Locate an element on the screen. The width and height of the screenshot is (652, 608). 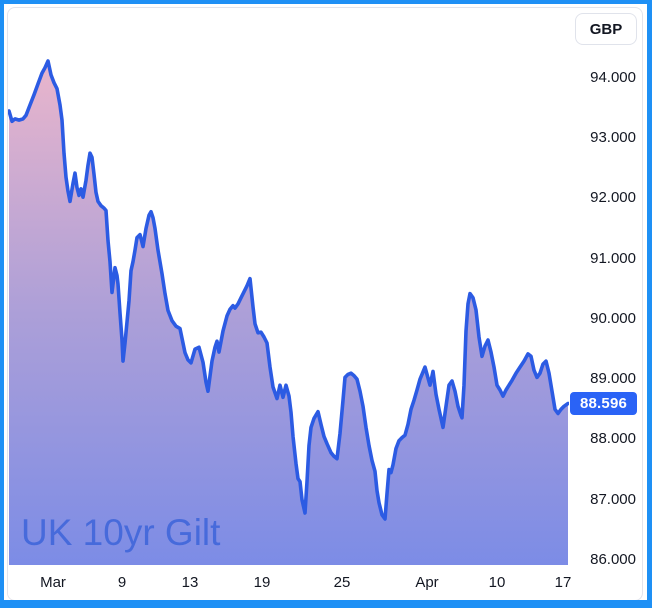
price-scale-label: 88.000 is located at coordinates (613, 438).